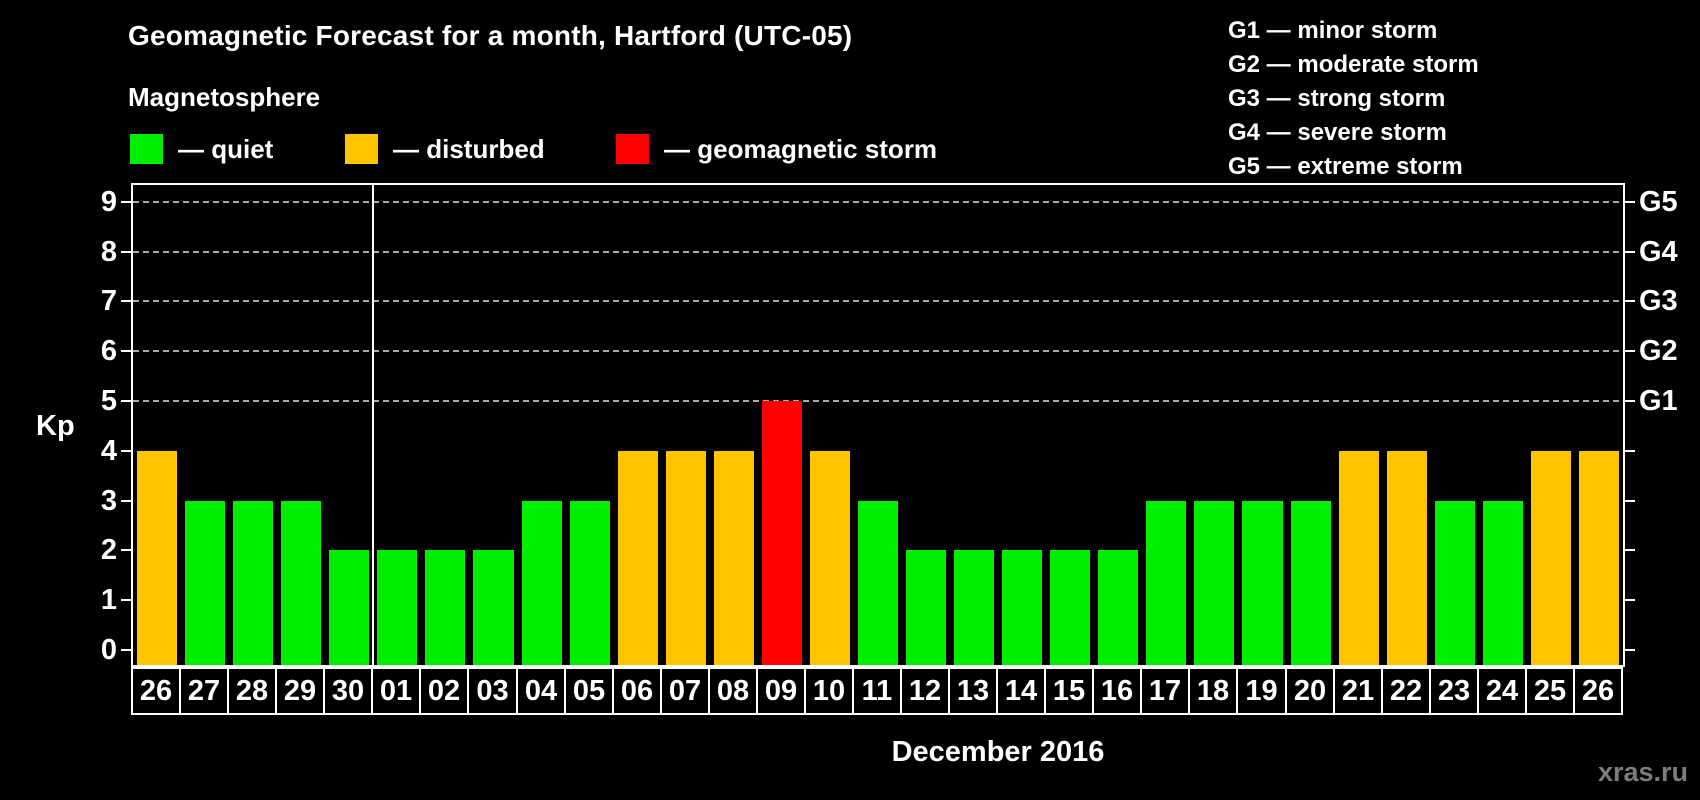 The image size is (1700, 800). What do you see at coordinates (1310, 582) in the screenshot?
I see `bar-day-20-dec` at bounding box center [1310, 582].